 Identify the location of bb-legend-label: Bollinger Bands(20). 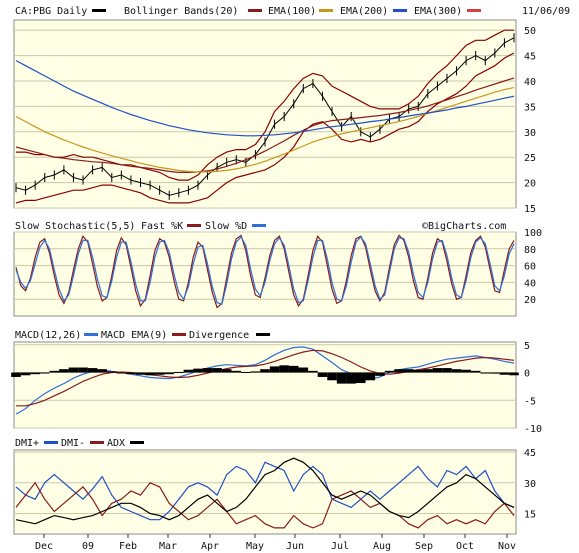
(181, 11).